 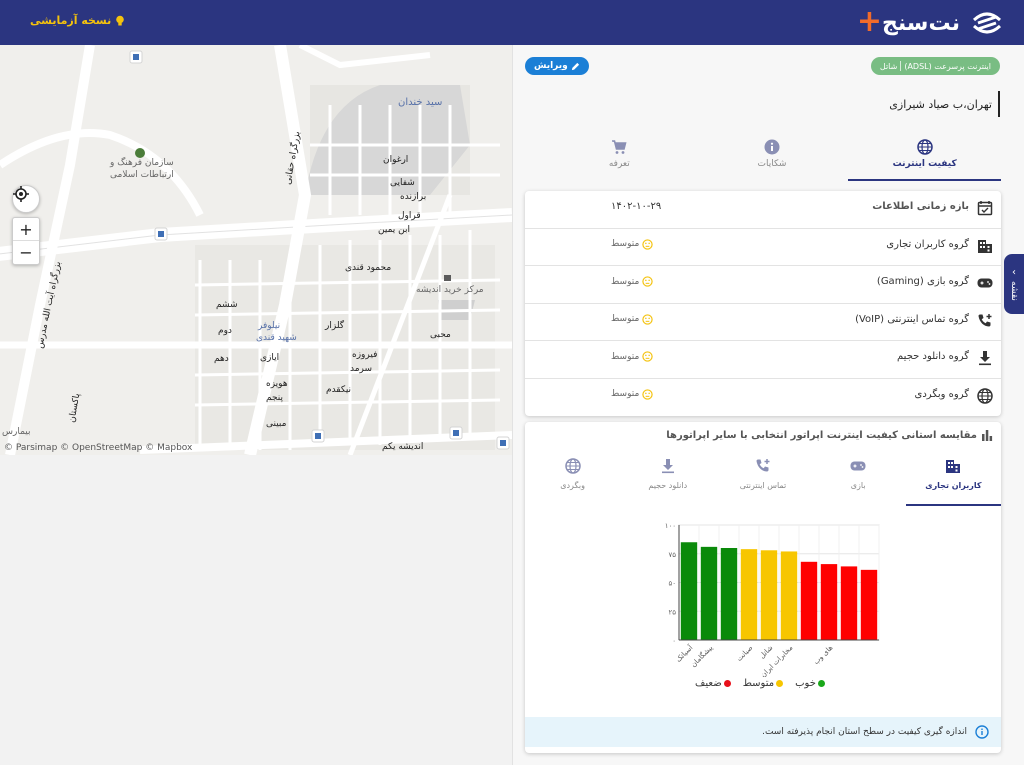 What do you see at coordinates (920, 23) in the screenshot?
I see `logo-text: نت‌سنج` at bounding box center [920, 23].